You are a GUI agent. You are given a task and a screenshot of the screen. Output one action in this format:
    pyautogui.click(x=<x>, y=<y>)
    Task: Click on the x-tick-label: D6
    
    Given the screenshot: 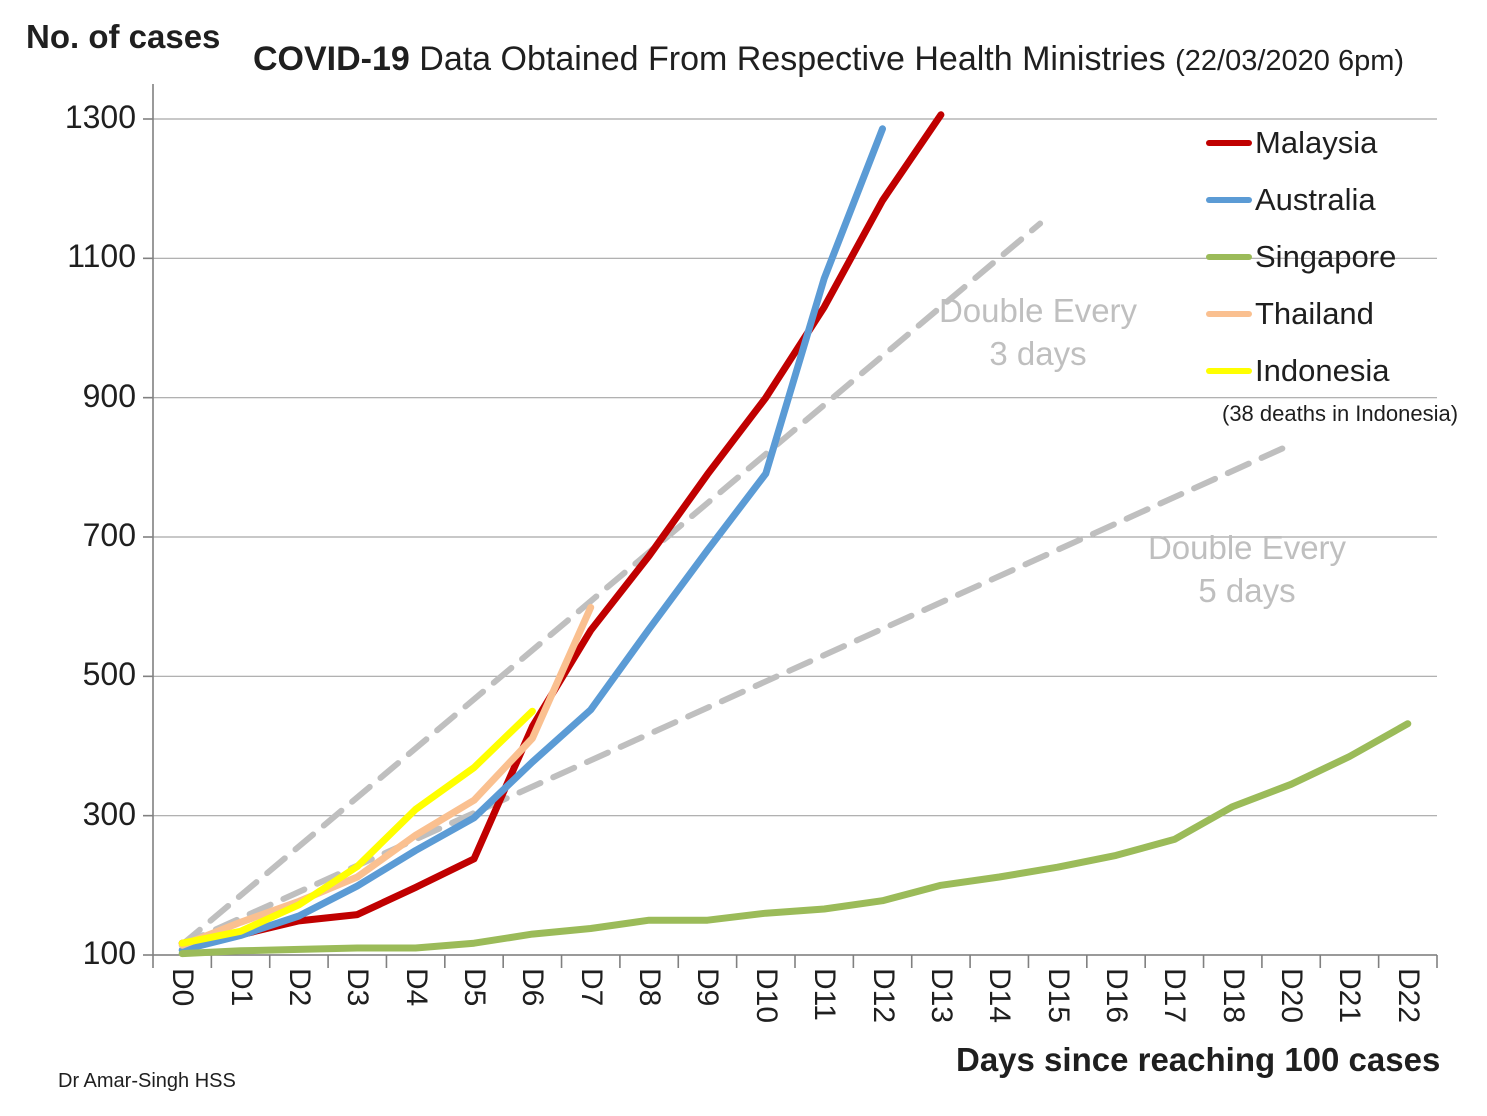 What is the action you would take?
    pyautogui.click(x=533, y=987)
    